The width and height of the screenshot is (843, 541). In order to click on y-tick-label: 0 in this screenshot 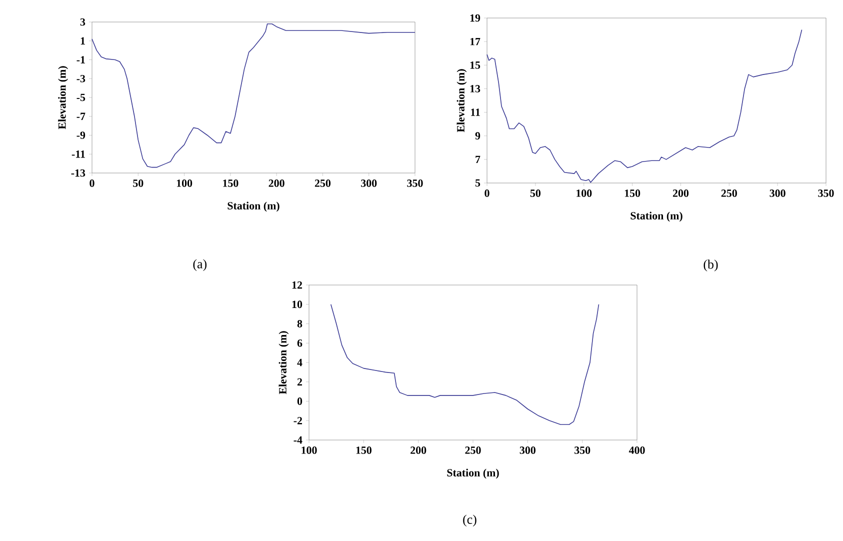, I will do `click(299, 401)`.